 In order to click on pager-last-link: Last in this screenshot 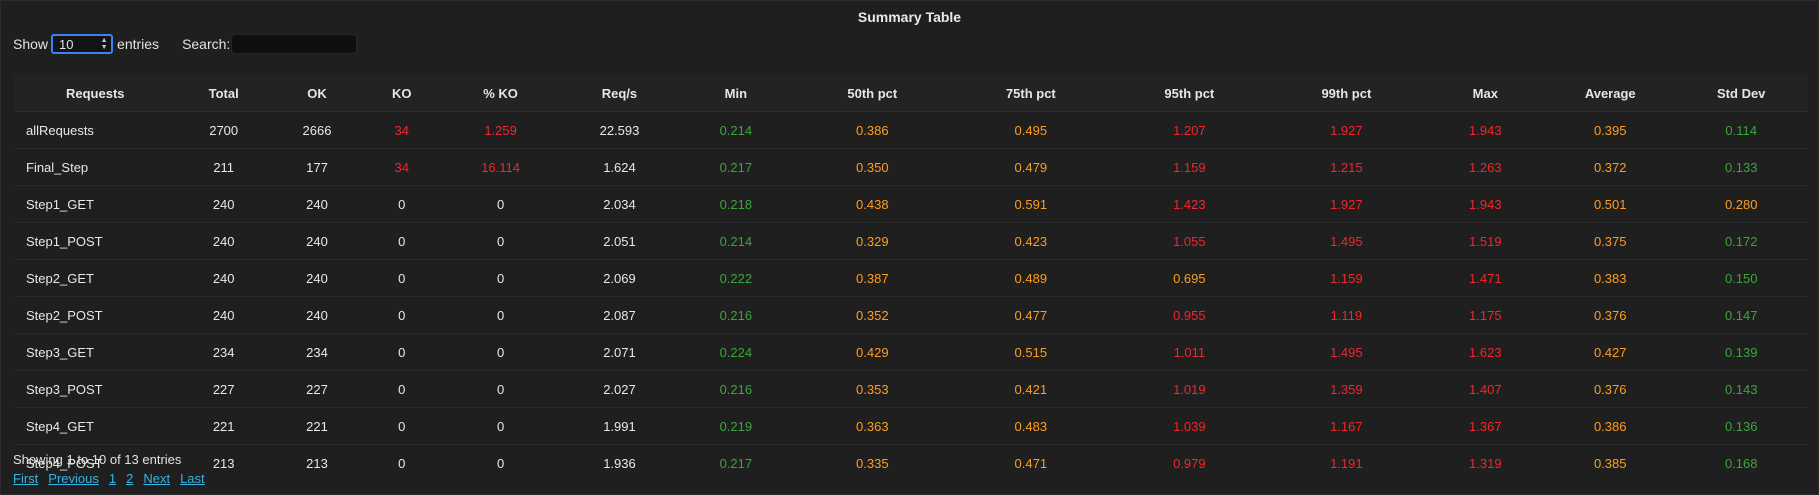, I will do `click(192, 478)`.